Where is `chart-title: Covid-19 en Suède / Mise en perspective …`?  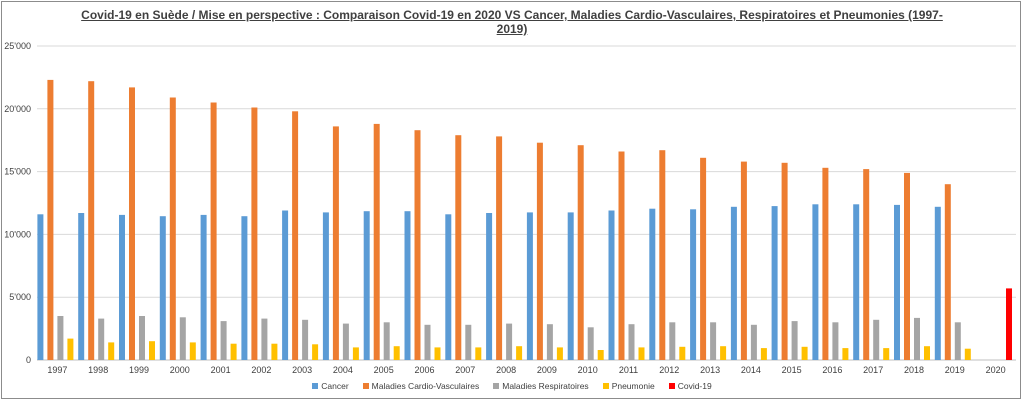 chart-title: Covid-19 en Suède / Mise en perspective … is located at coordinates (512, 22).